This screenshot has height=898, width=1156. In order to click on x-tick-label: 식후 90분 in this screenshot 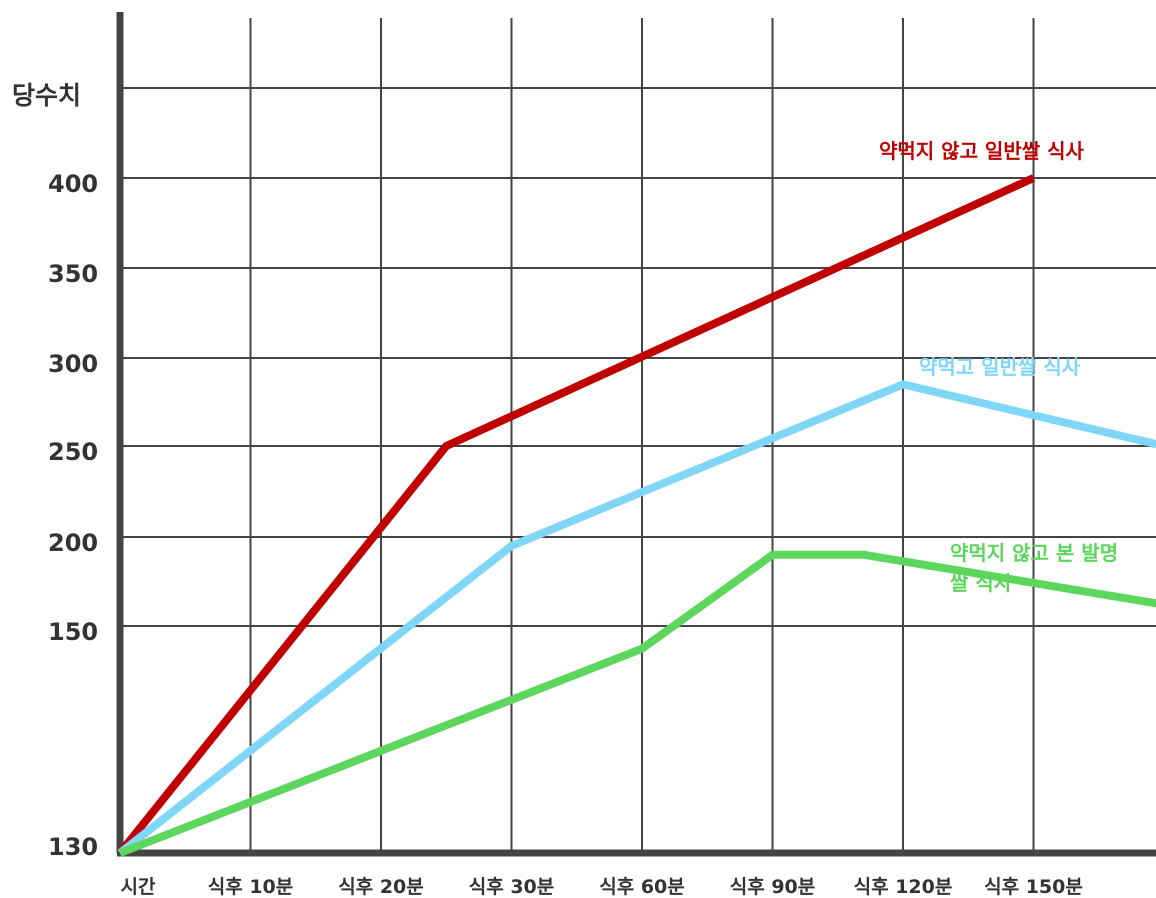, I will do `click(773, 887)`.